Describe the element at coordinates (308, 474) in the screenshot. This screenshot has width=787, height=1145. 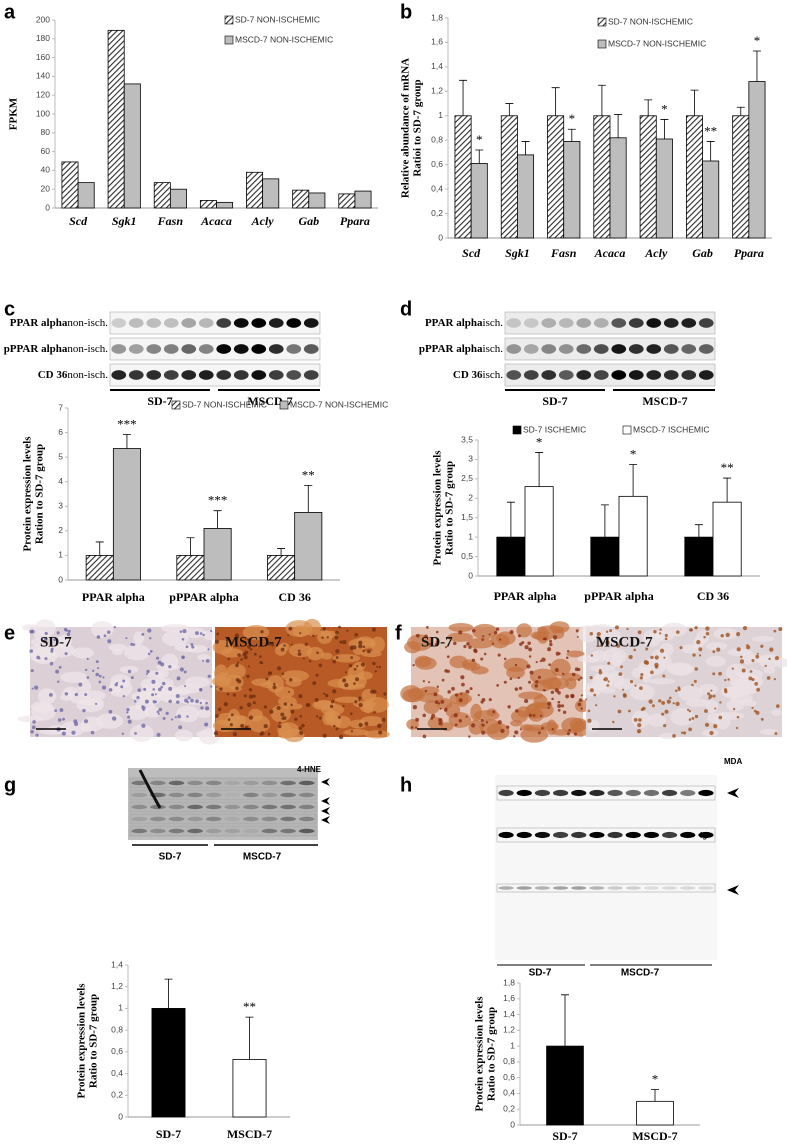
I see `significance: **` at that location.